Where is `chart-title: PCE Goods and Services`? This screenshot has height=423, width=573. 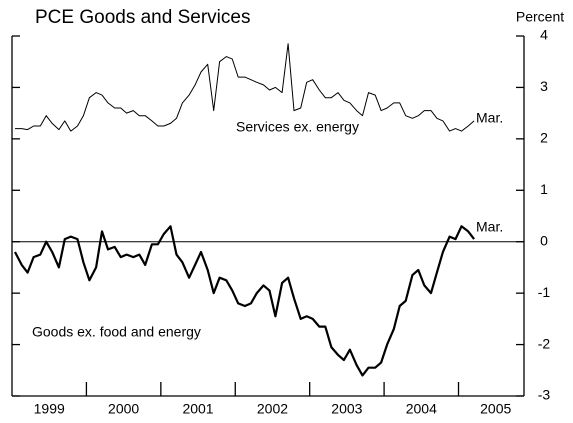 chart-title: PCE Goods and Services is located at coordinates (142, 17).